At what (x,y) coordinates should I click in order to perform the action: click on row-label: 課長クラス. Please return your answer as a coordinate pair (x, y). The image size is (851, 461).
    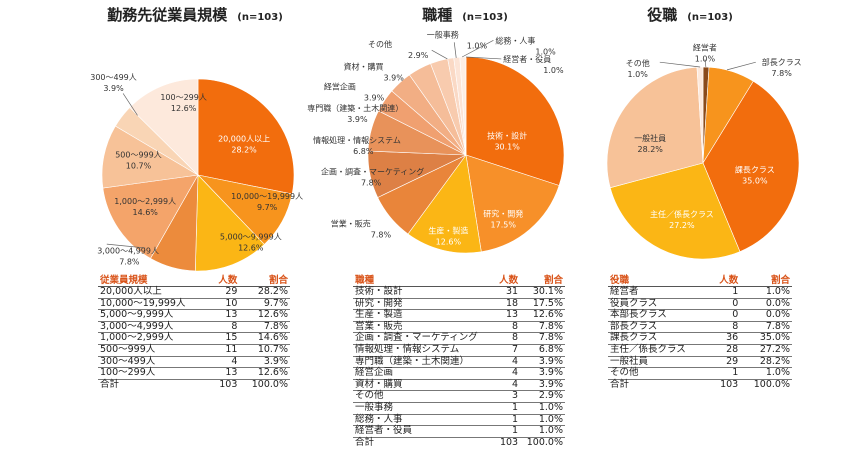
    Looking at the image, I should click on (659, 339).